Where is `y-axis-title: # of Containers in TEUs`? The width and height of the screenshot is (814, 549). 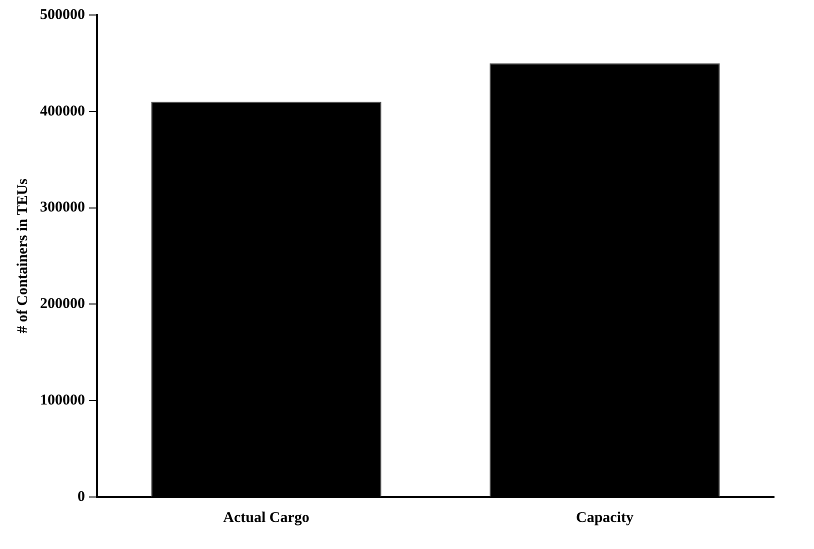 y-axis-title: # of Containers in TEUs is located at coordinates (22, 256).